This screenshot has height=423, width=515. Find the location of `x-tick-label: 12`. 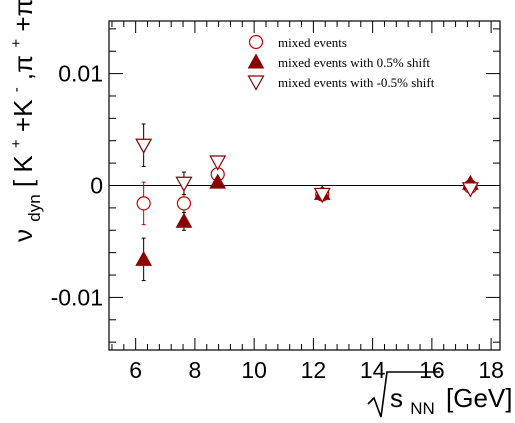

x-tick-label: 12 is located at coordinates (314, 370).